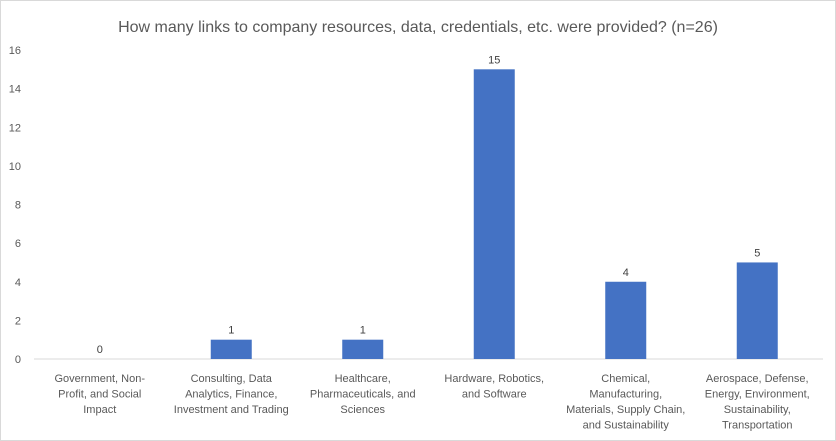 This screenshot has height=441, width=836. What do you see at coordinates (15, 167) in the screenshot?
I see `y-tick-label: 10` at bounding box center [15, 167].